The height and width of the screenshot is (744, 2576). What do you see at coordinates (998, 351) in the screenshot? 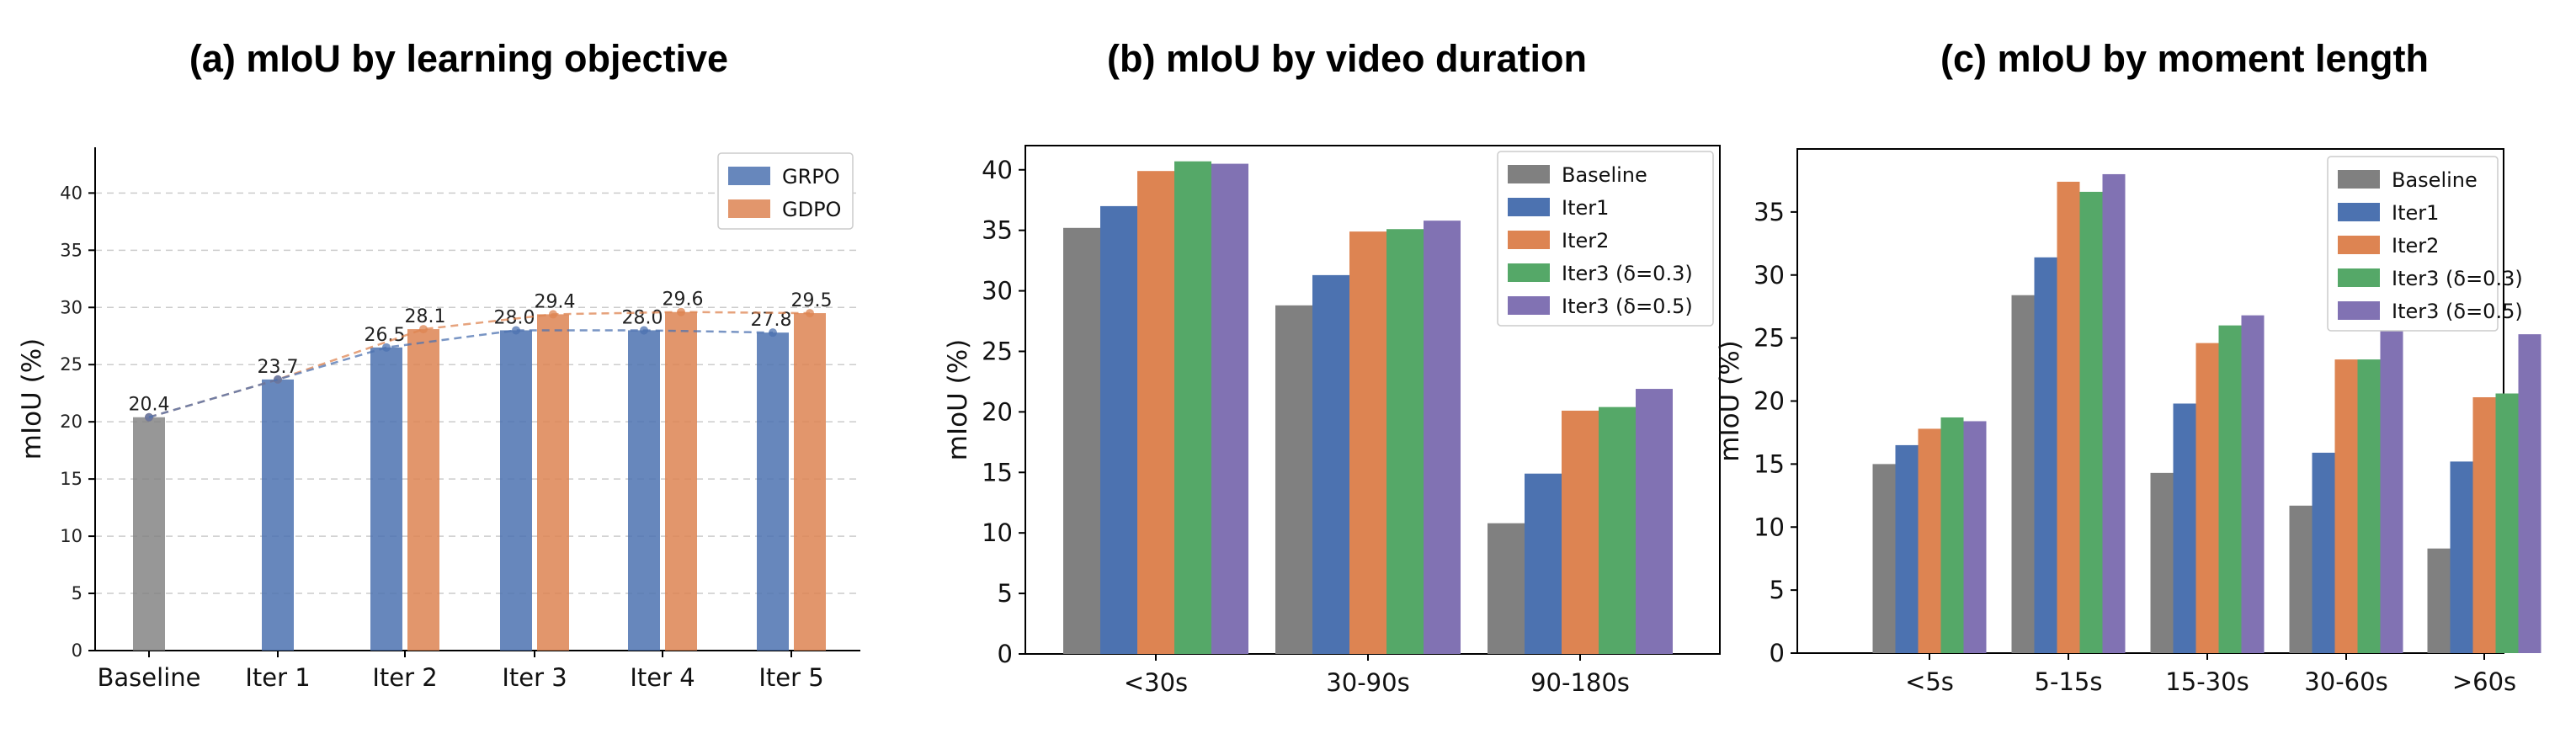
I see `b-ytick-label: 25` at bounding box center [998, 351].